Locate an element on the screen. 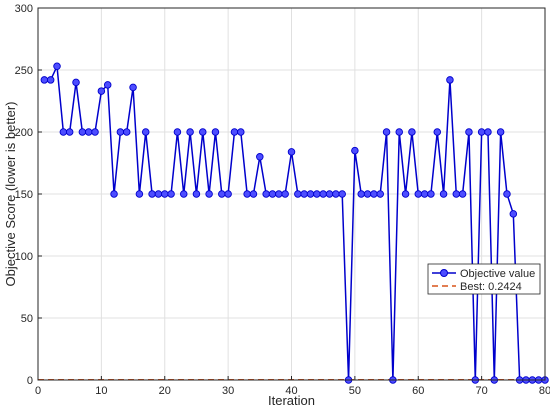 This screenshot has width=550, height=416. y-tick-label: 0 is located at coordinates (30, 381).